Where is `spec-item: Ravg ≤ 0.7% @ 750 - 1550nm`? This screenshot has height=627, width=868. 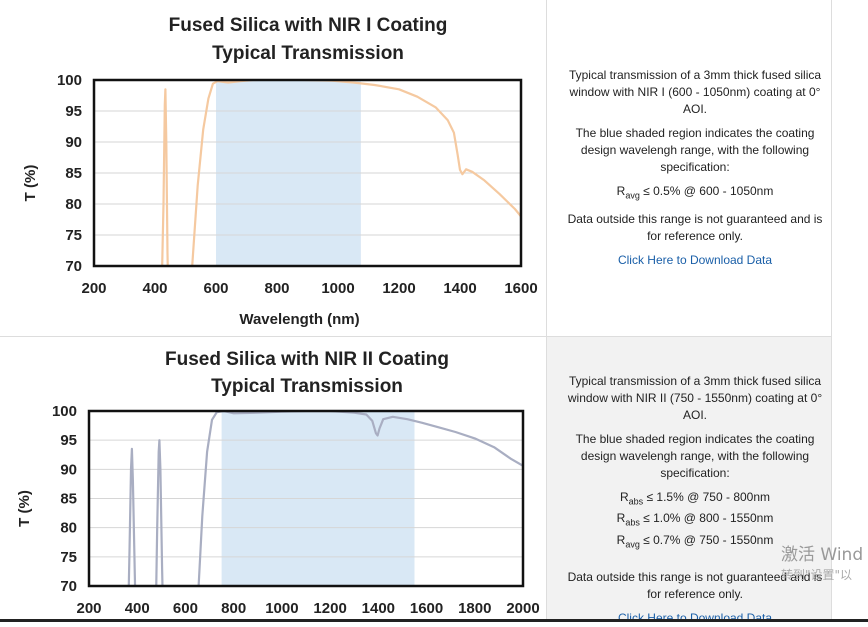
spec-item: Ravg ≤ 0.7% @ 750 - 1550nm is located at coordinates (695, 541).